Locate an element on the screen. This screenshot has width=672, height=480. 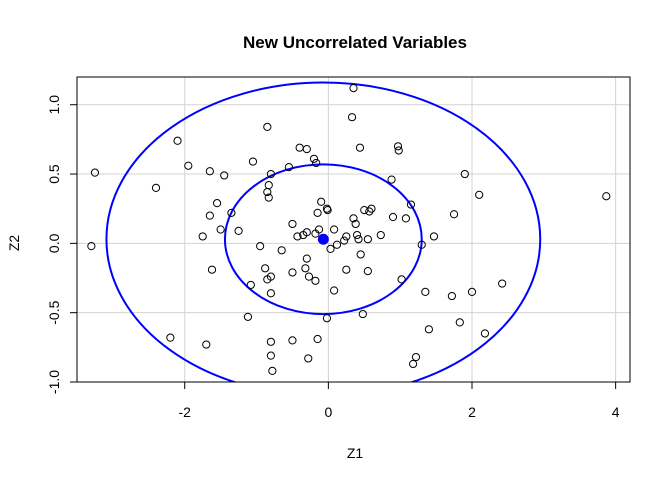
y-tick-label: 1.0 is located at coordinates (54, 105).